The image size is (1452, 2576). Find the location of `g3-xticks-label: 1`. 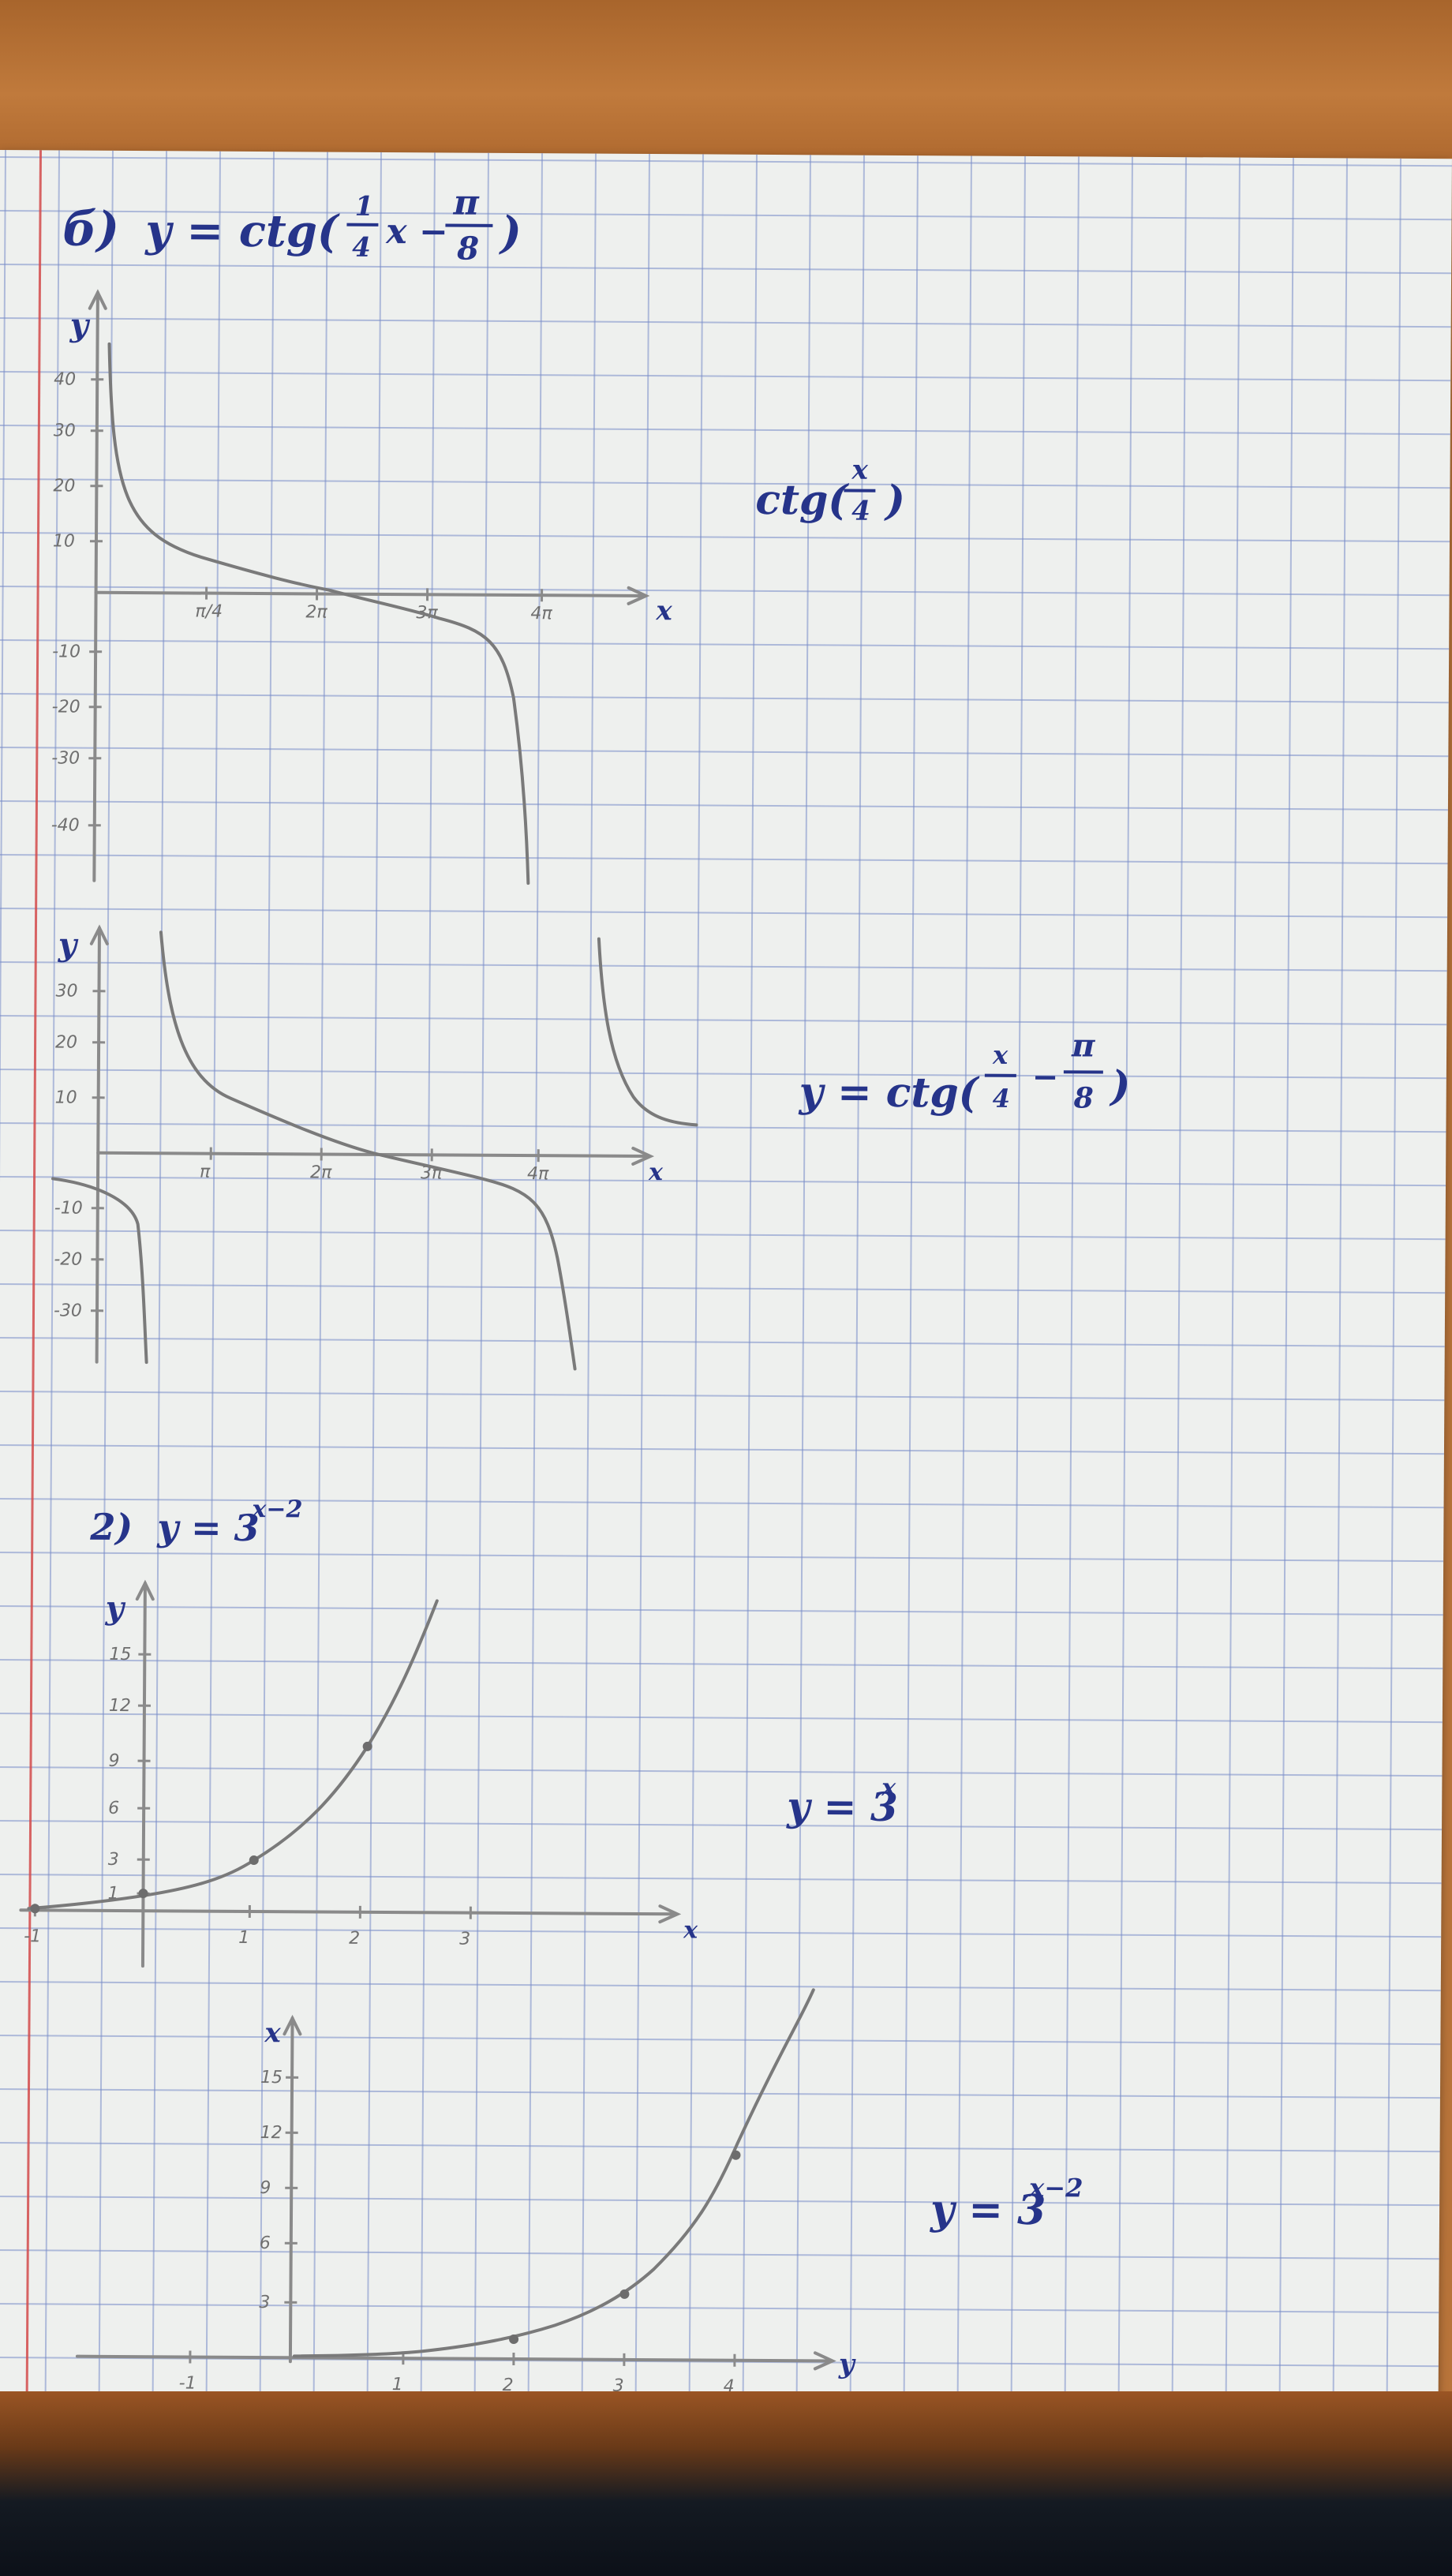

g3-xticks-label: 1 is located at coordinates (243, 1938).